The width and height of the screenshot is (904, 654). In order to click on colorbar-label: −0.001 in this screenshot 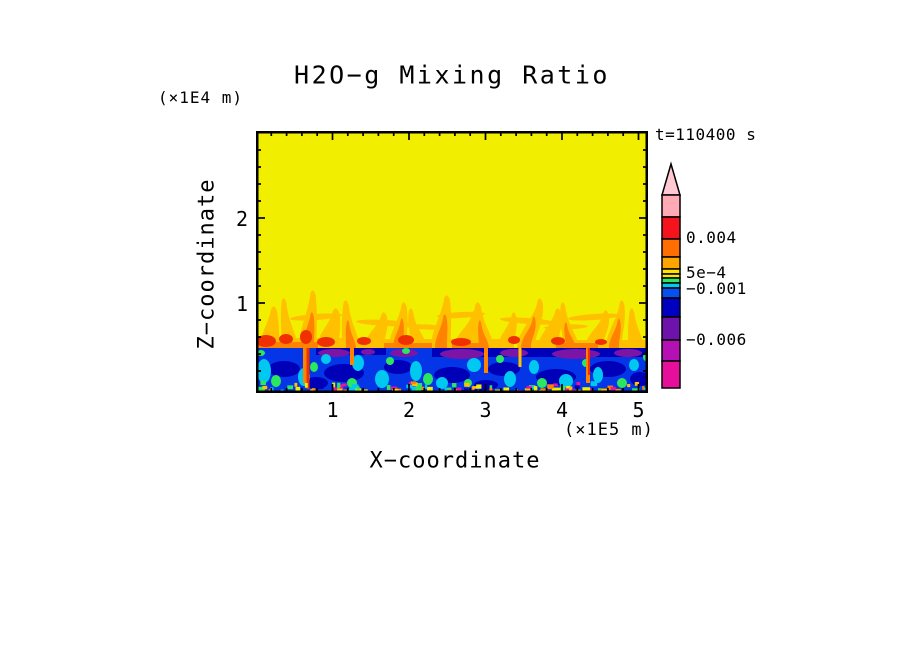, I will do `click(716, 288)`.